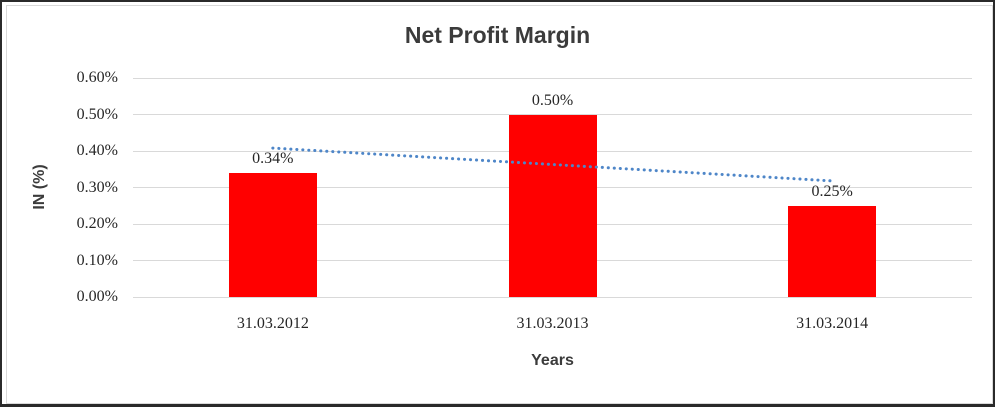 This screenshot has height=407, width=995. Describe the element at coordinates (832, 323) in the screenshot. I see `x-tick-label: 31.03.2014` at that location.